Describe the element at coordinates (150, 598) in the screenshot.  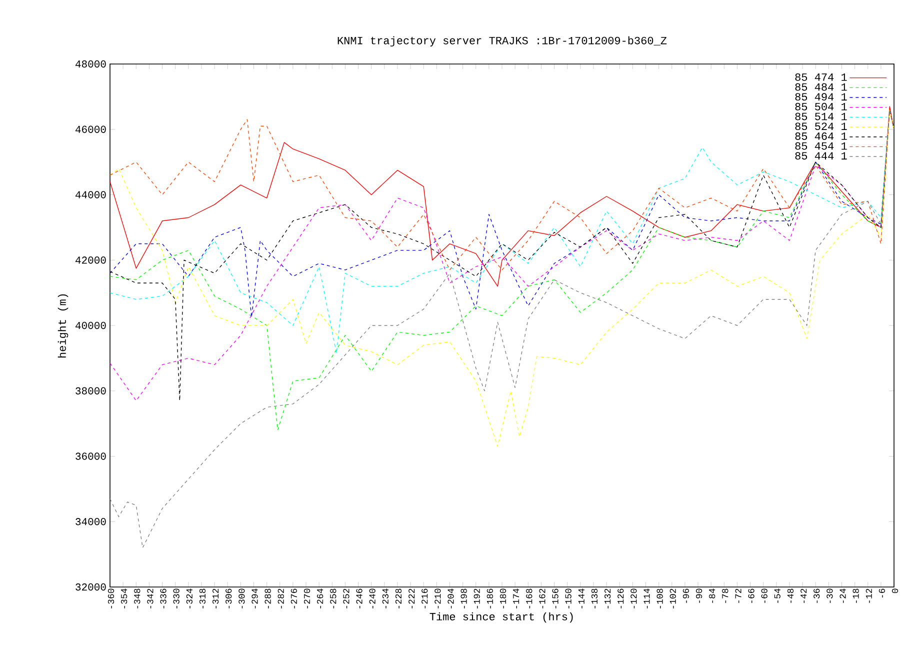
I see `x-tick-label: -342` at that location.